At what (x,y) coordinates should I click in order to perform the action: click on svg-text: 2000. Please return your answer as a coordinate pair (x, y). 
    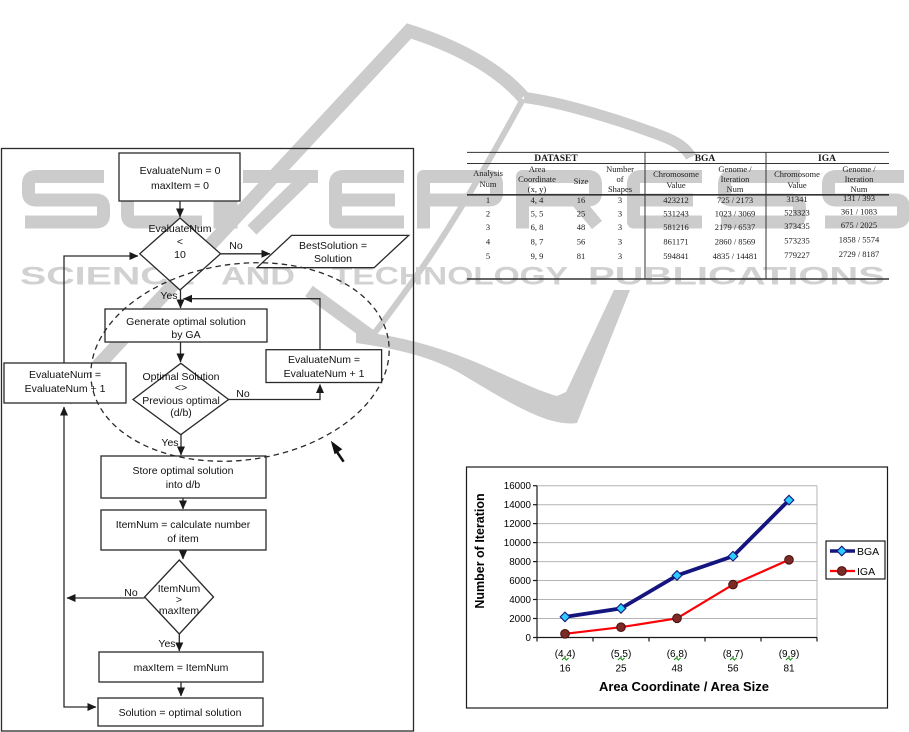
    Looking at the image, I should click on (520, 619).